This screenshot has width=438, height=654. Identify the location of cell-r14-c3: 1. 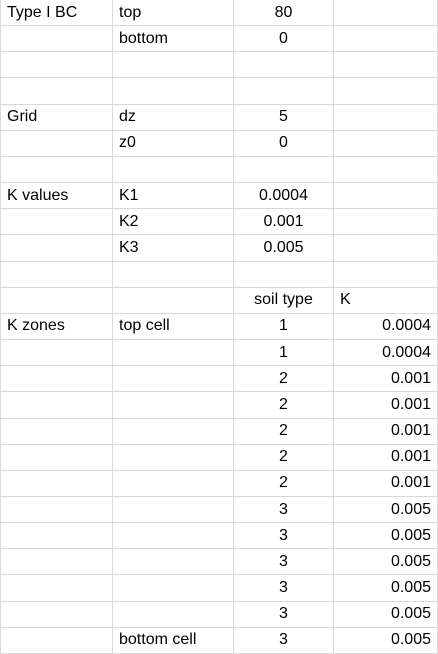
(284, 353).